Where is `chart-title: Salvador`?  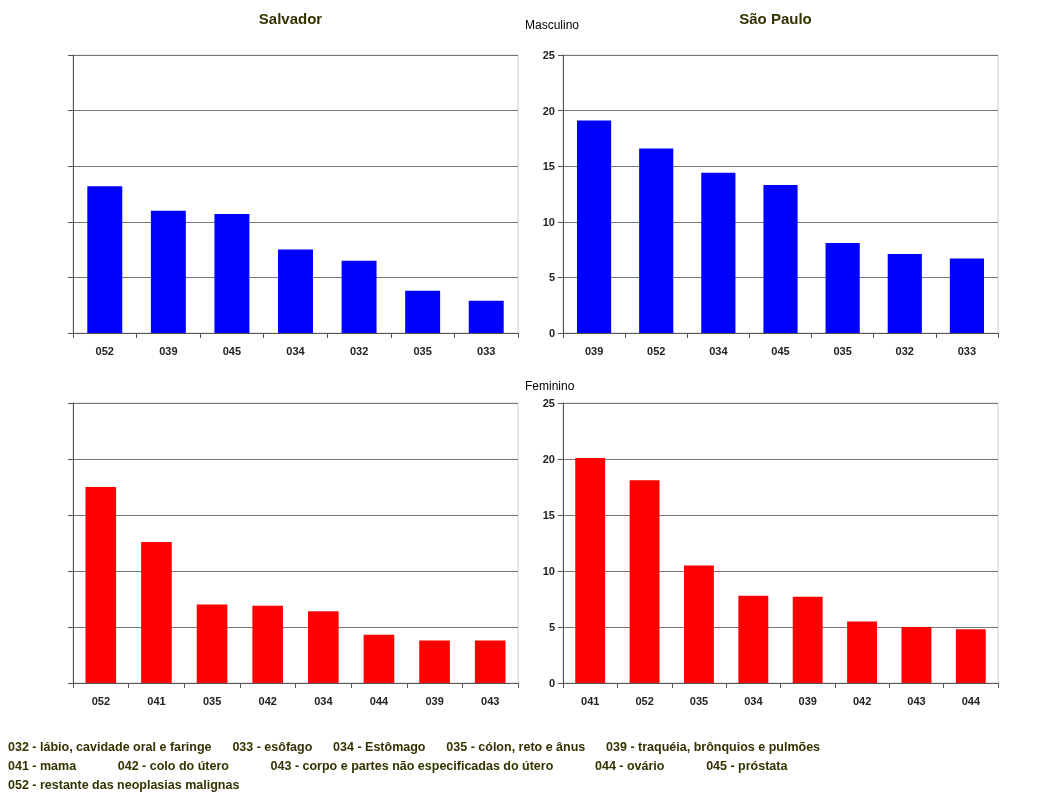 chart-title: Salvador is located at coordinates (290, 18).